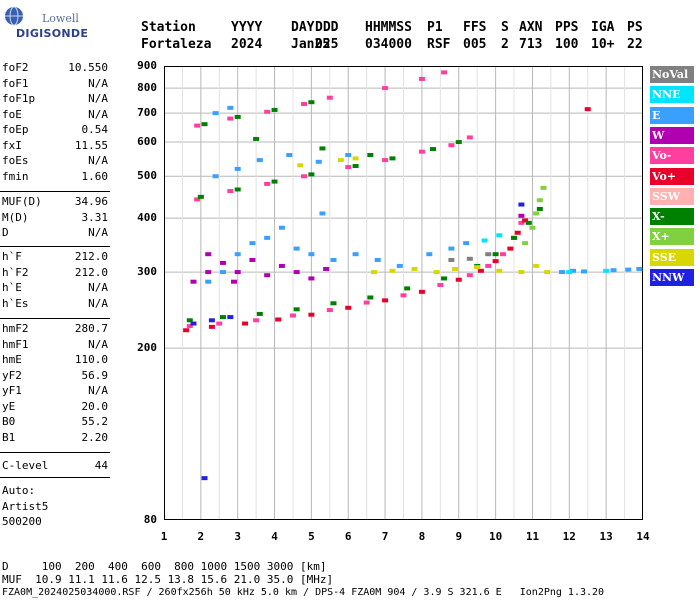  What do you see at coordinates (52, 33) in the screenshot?
I see `logo-line2: DIGISONDE` at bounding box center [52, 33].